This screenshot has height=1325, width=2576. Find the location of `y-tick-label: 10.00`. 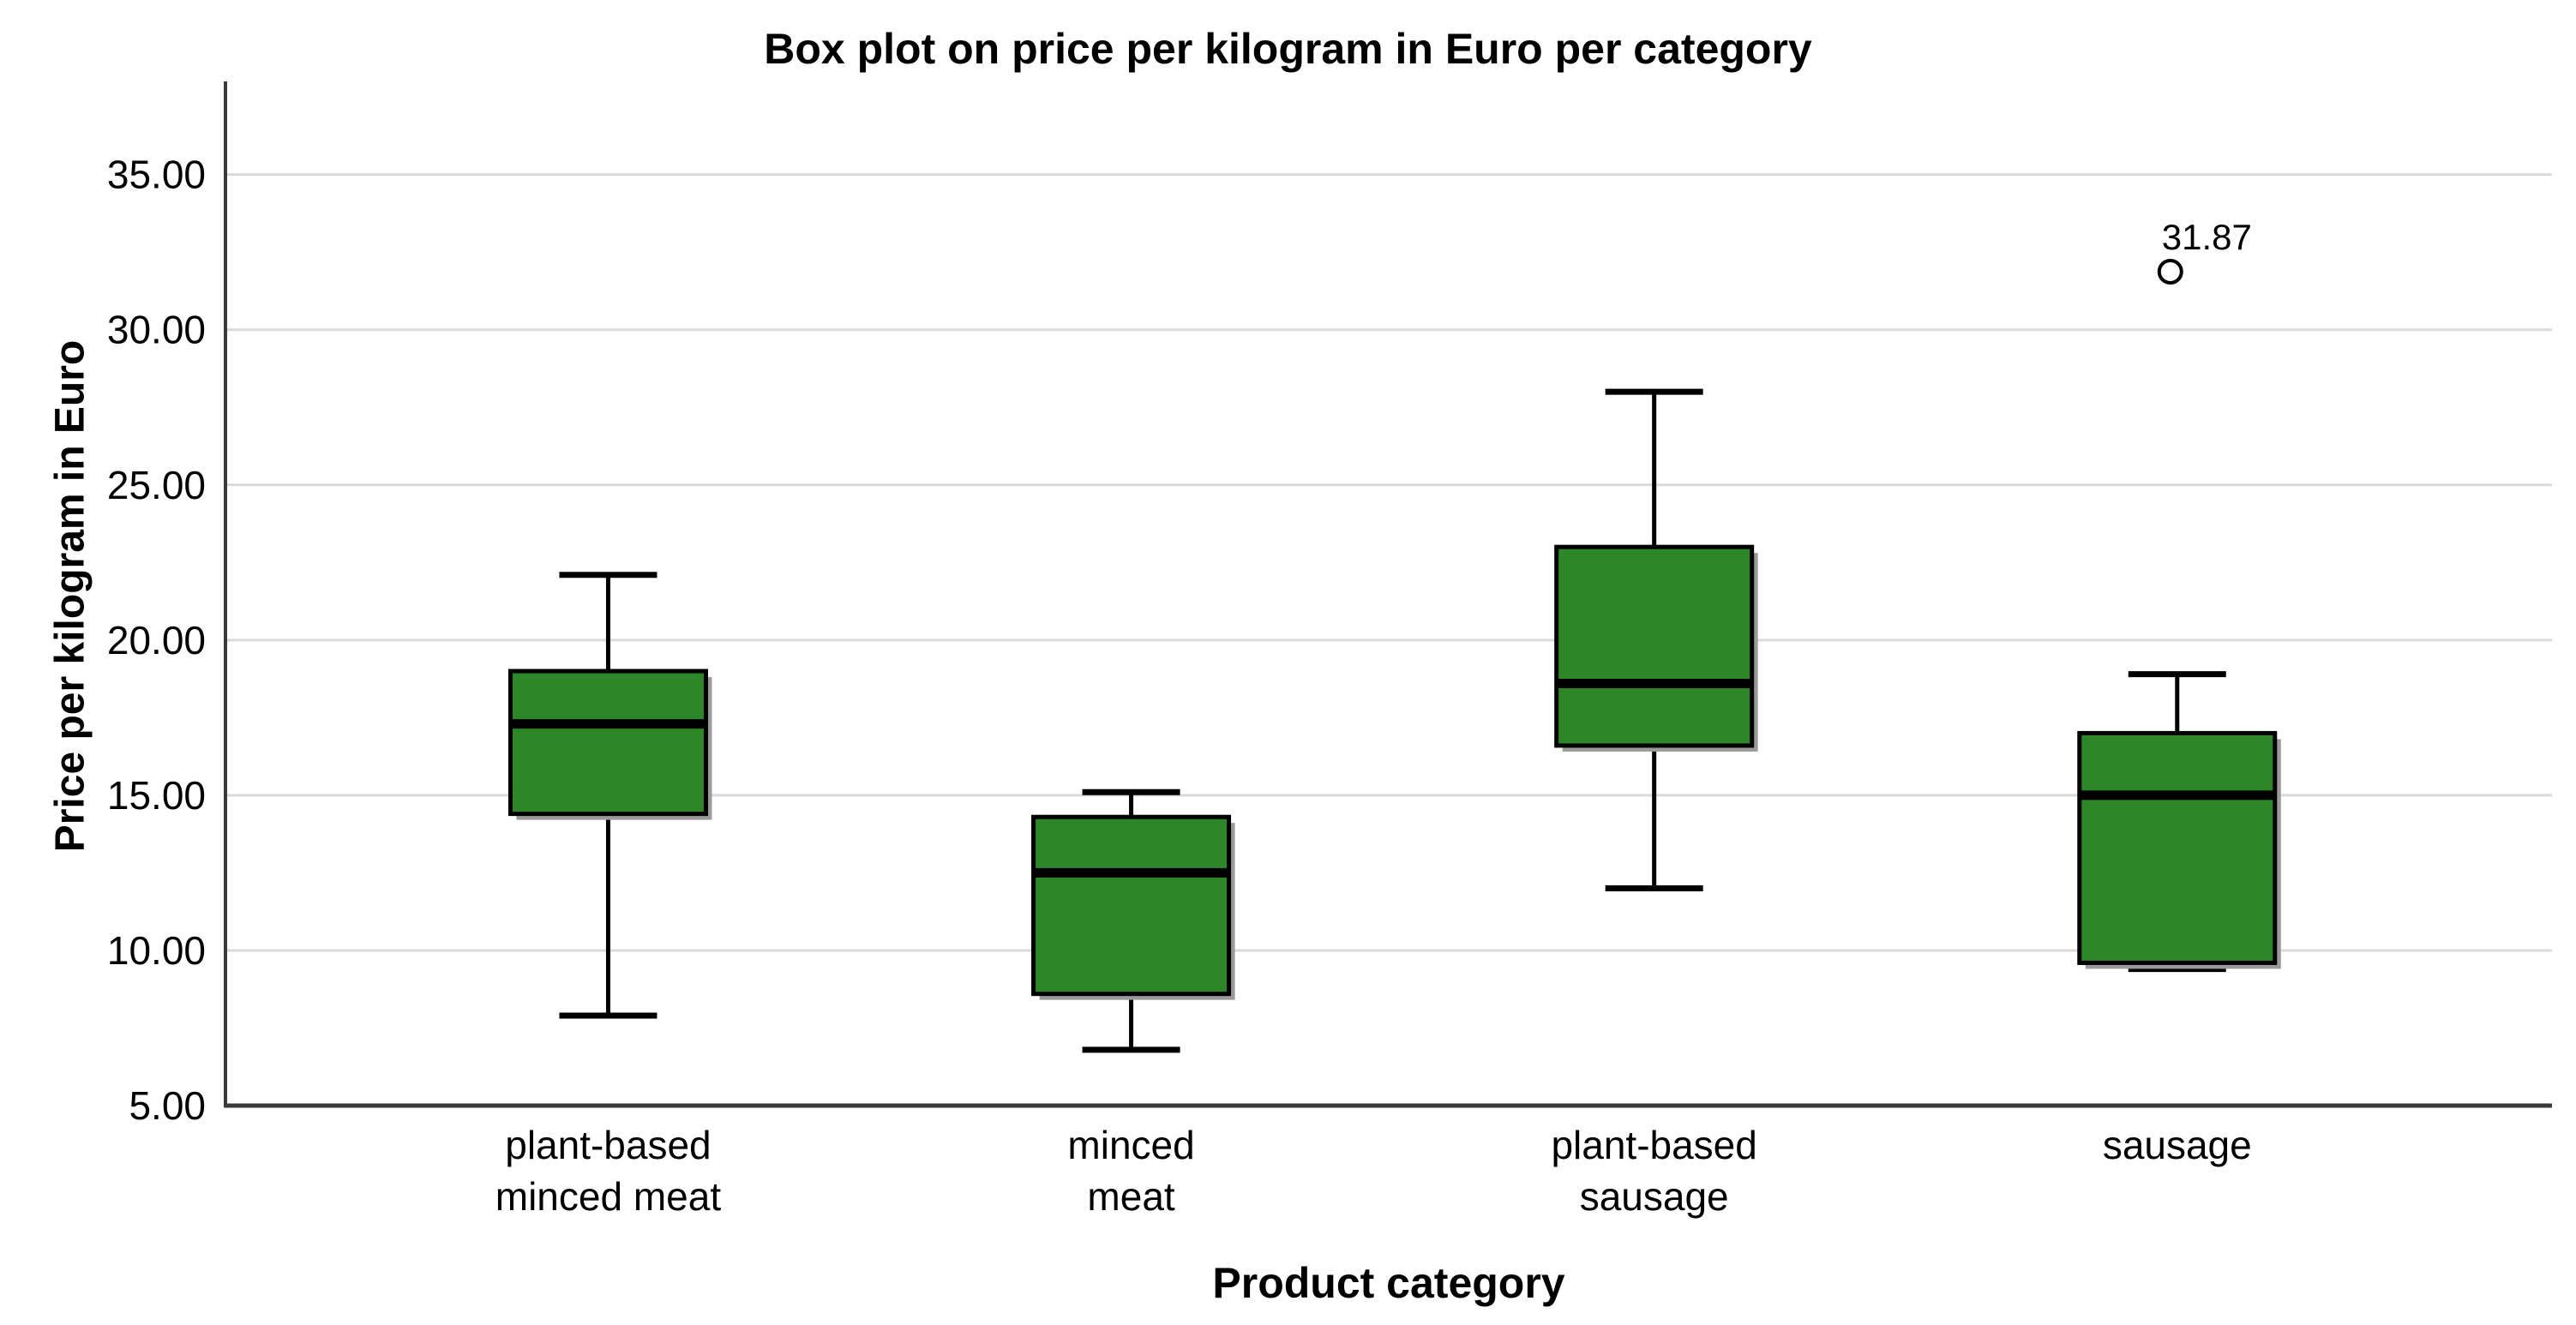

y-tick-label: 10.00 is located at coordinates (156, 951).